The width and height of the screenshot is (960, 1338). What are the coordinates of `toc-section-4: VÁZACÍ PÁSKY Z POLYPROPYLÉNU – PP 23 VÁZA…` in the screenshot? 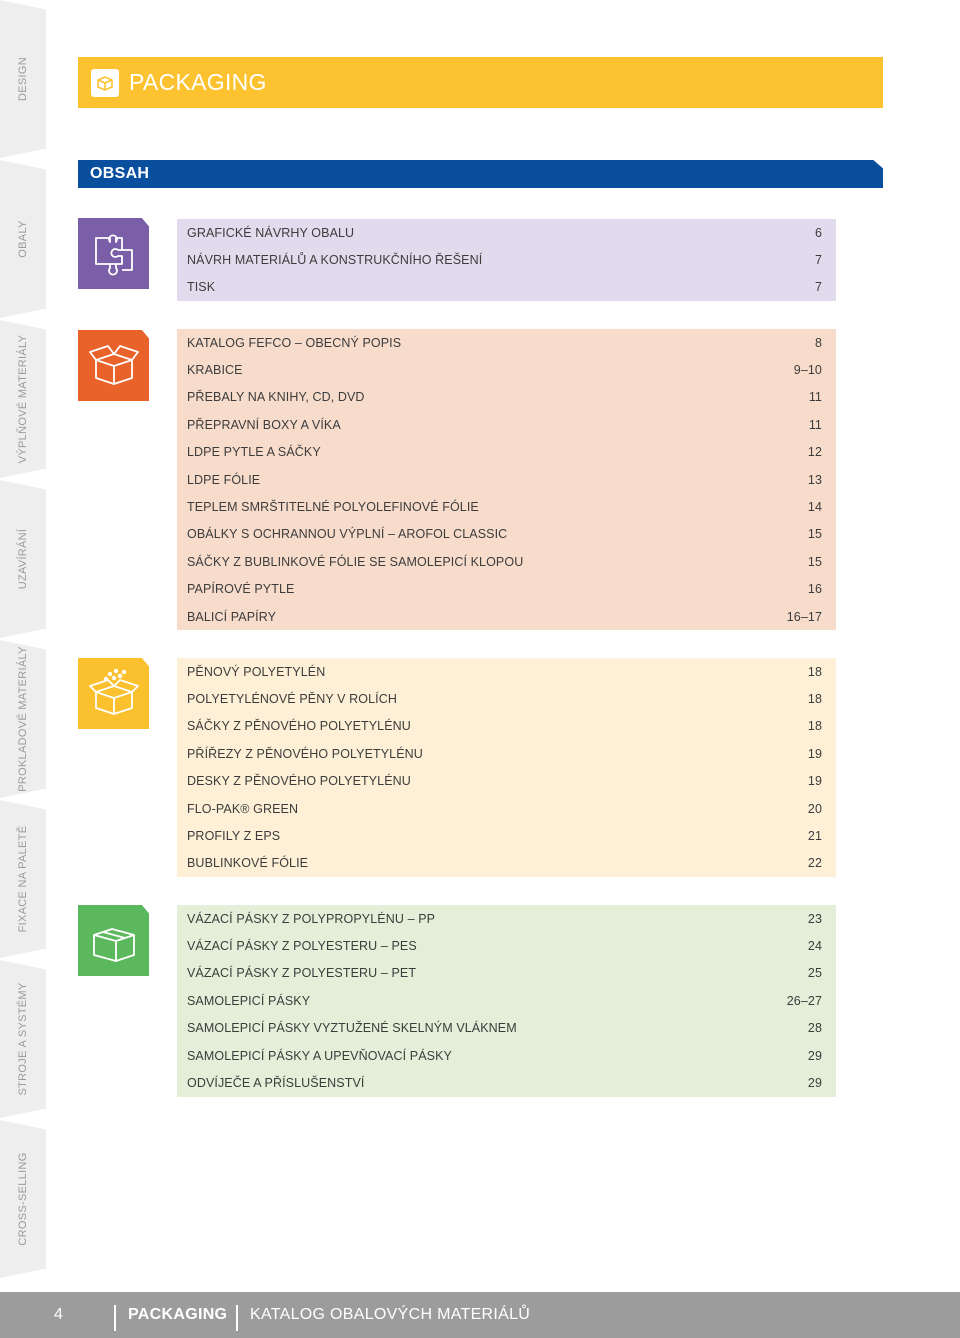 It's located at (506, 1001).